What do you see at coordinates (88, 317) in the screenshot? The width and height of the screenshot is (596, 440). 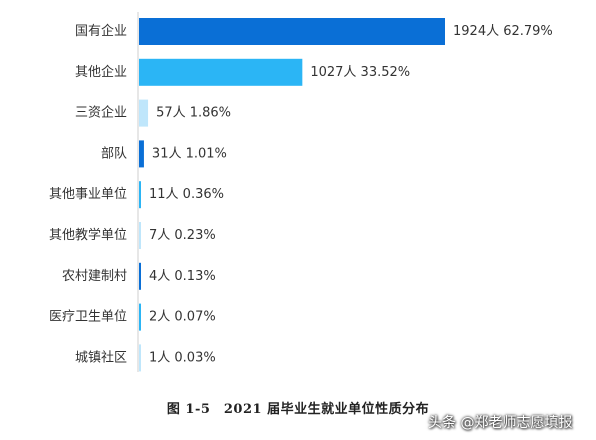 I see `category-label-8: 医疗卫生单位` at bounding box center [88, 317].